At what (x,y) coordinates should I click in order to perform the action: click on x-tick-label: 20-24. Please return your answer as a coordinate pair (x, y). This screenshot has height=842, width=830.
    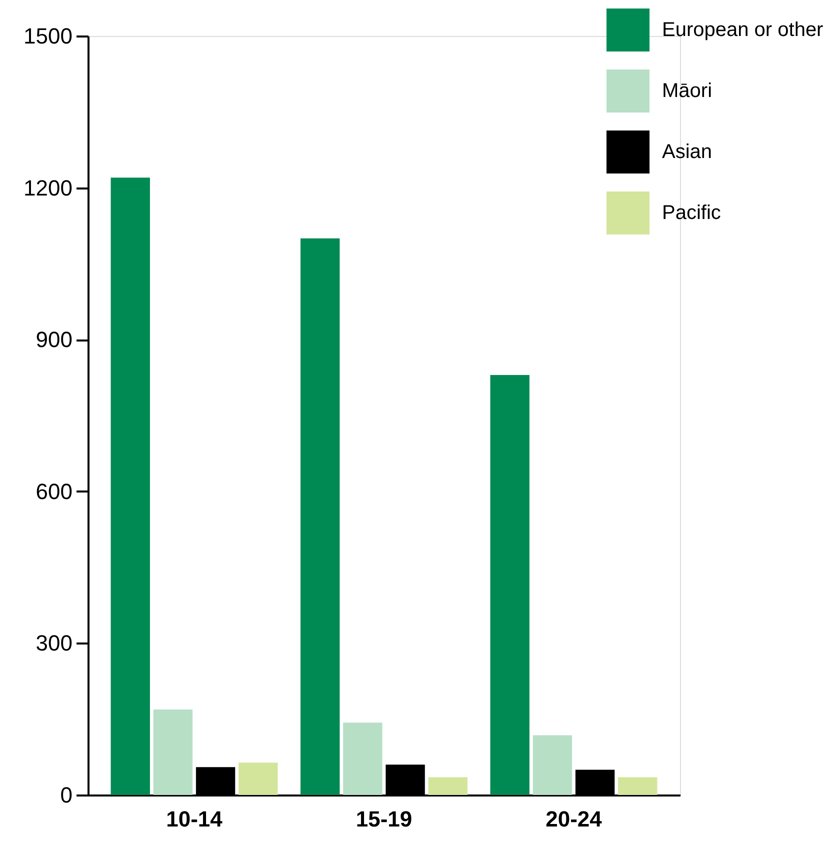
    Looking at the image, I should click on (574, 819).